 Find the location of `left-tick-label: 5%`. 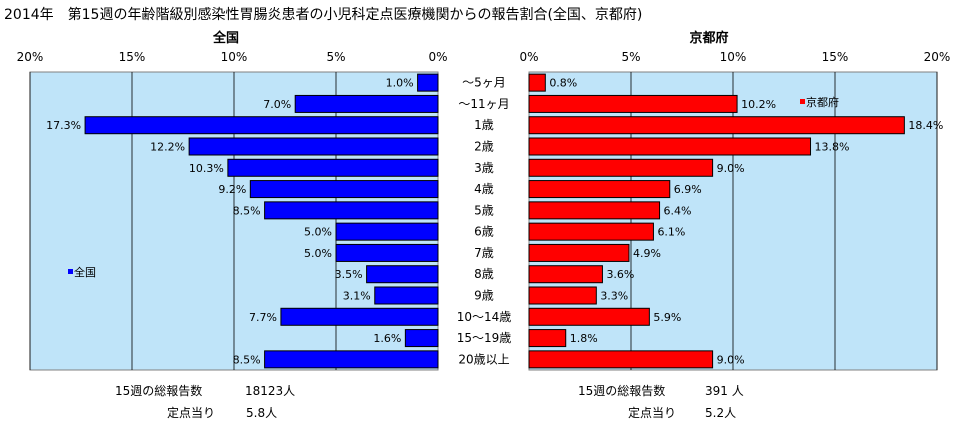

left-tick-label: 5% is located at coordinates (335, 57).